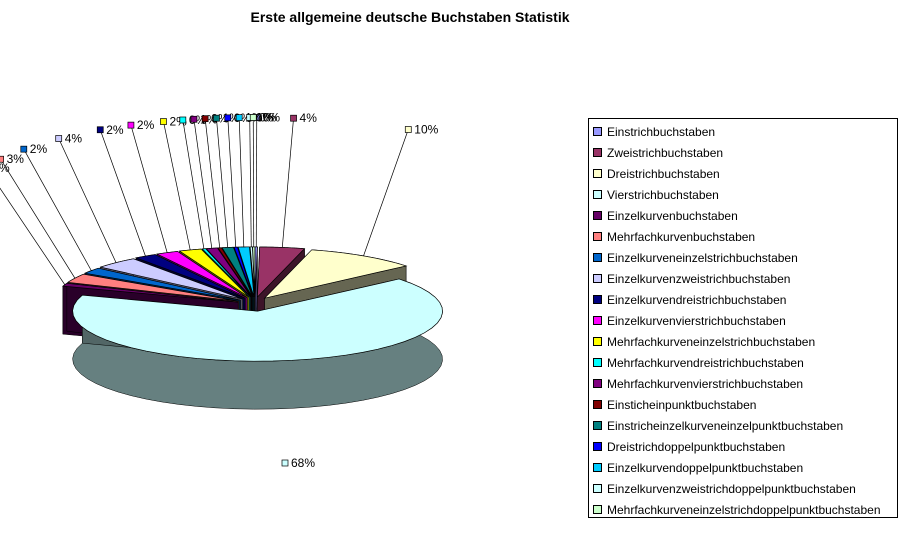 The height and width of the screenshot is (534, 907). I want to click on pie-slice-einzelkurveneinzelstrichbuchstaben, so click(162, 284).